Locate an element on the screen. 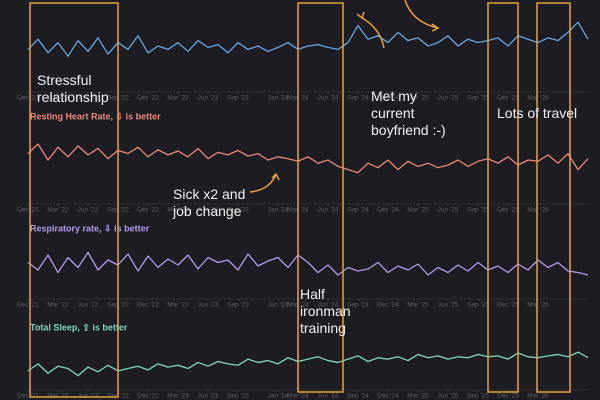 The image size is (600, 400). annotation: Lots of travel is located at coordinates (537, 113).